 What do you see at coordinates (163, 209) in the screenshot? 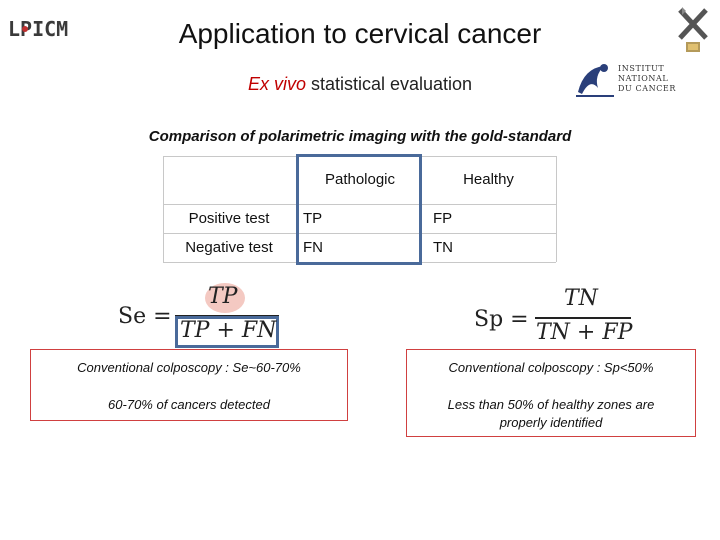
I see `table-left-line` at bounding box center [163, 209].